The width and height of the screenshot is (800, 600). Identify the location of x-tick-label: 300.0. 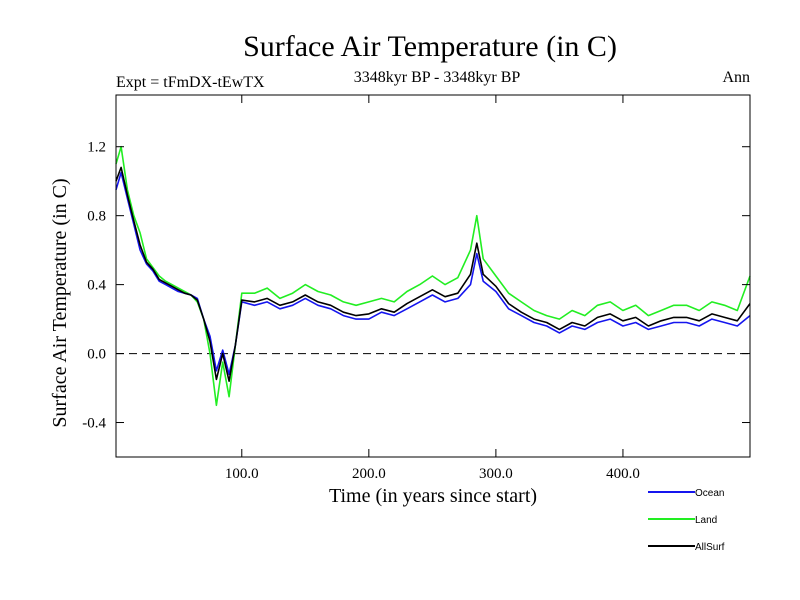
(496, 474).